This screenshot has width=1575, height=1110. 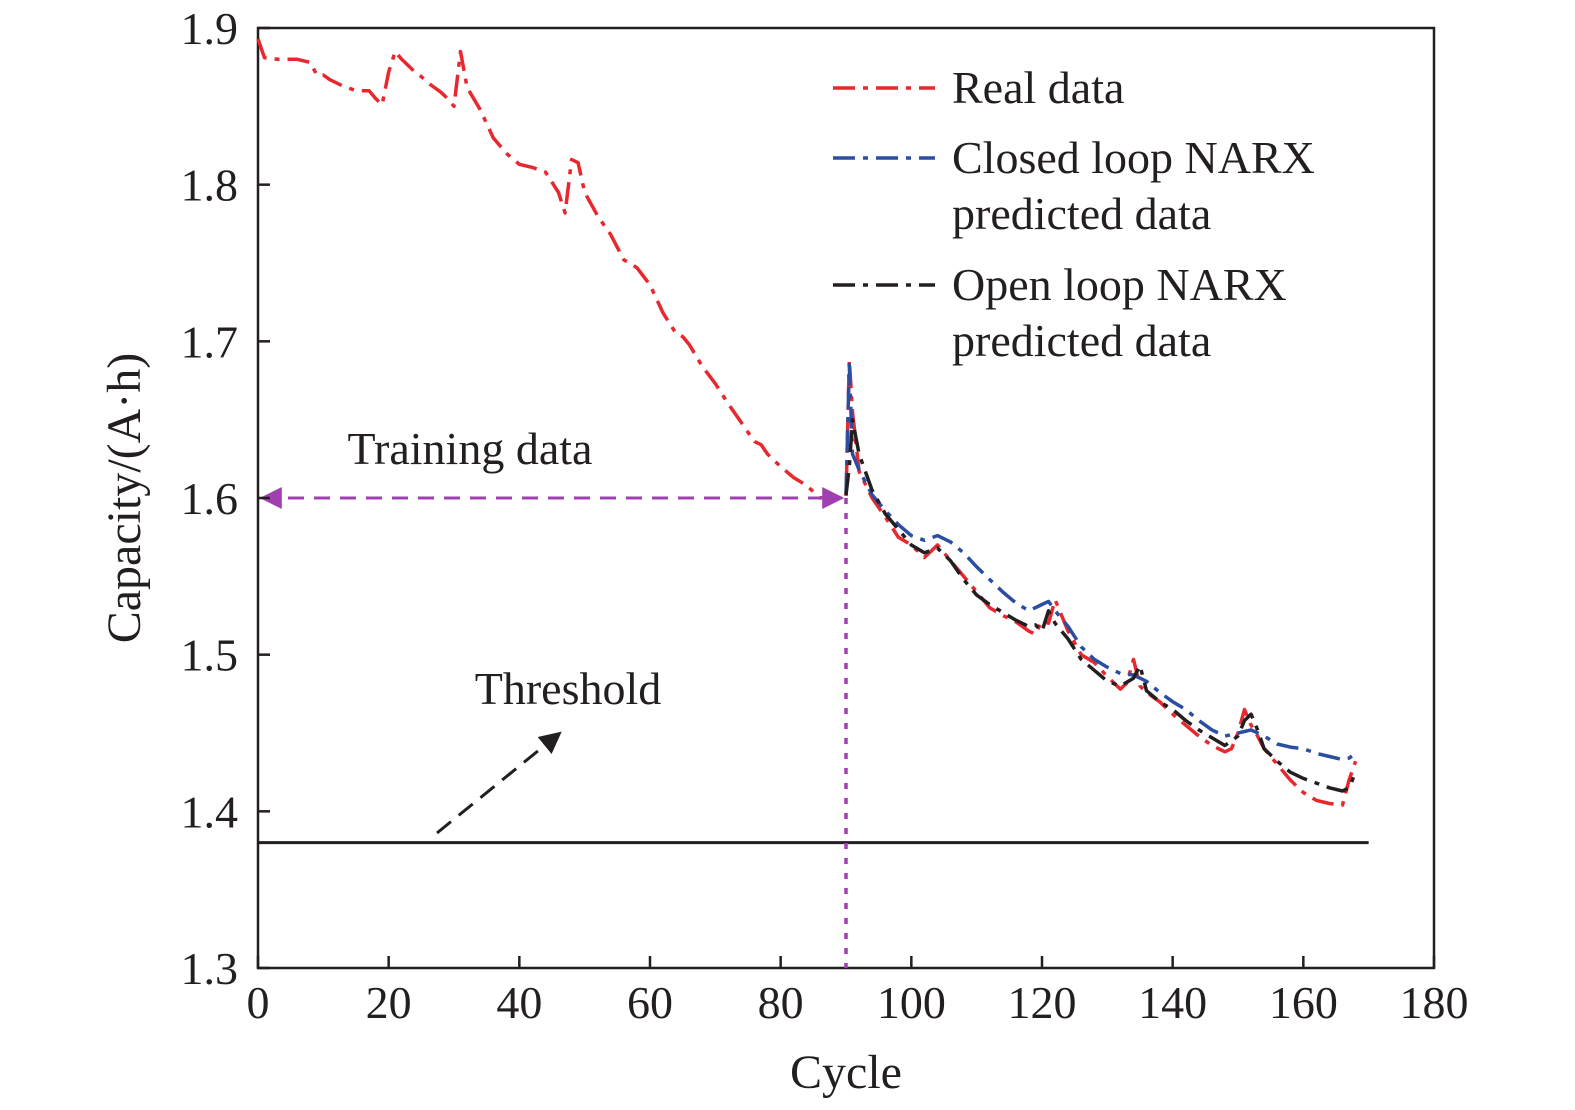 I want to click on legend-label: Closed loop NARX, so click(x=1133, y=157).